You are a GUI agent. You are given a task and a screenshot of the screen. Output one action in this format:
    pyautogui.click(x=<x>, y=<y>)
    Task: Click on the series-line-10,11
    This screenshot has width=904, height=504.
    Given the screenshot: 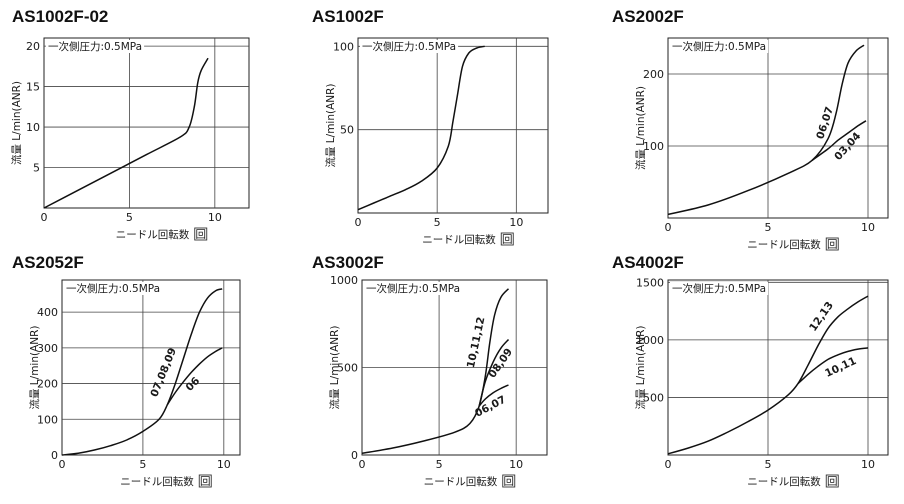 What is the action you would take?
    pyautogui.click(x=833, y=366)
    